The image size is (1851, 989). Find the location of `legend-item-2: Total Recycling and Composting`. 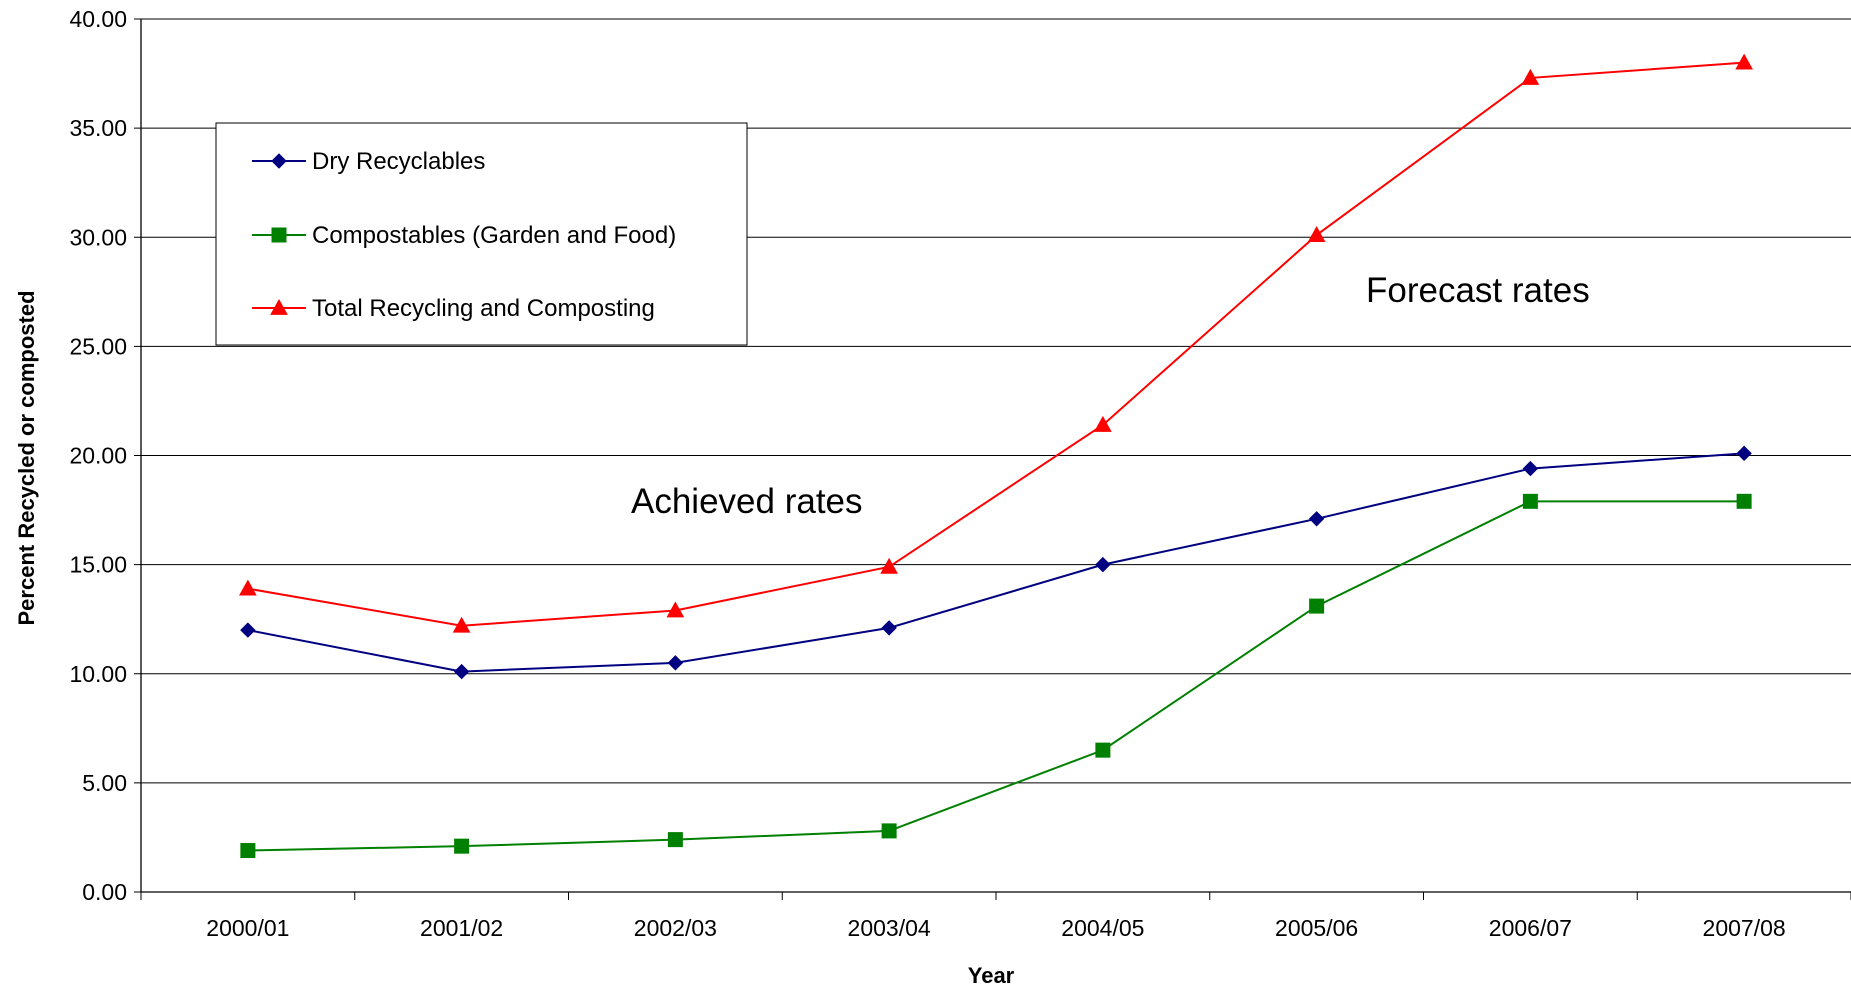

legend-item-2: Total Recycling and Composting is located at coordinates (453, 308).